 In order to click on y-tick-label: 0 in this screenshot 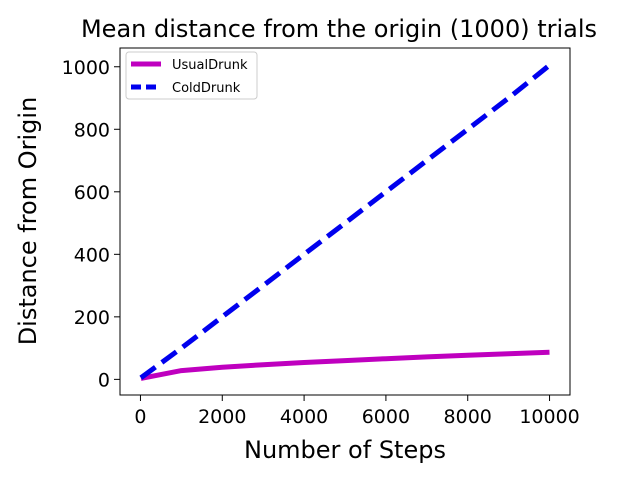, I will do `click(104, 380)`.